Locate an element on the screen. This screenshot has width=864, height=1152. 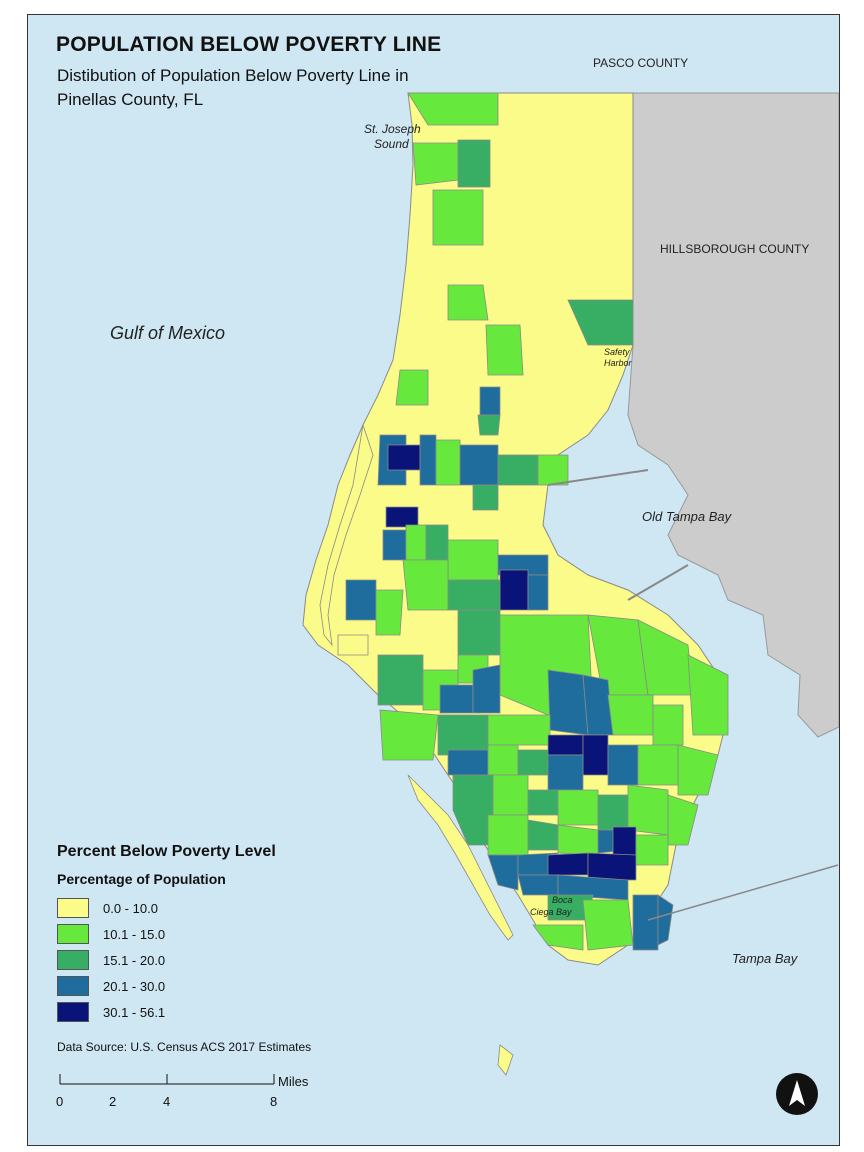
scale-tick-4: 4 is located at coordinates (167, 1101).